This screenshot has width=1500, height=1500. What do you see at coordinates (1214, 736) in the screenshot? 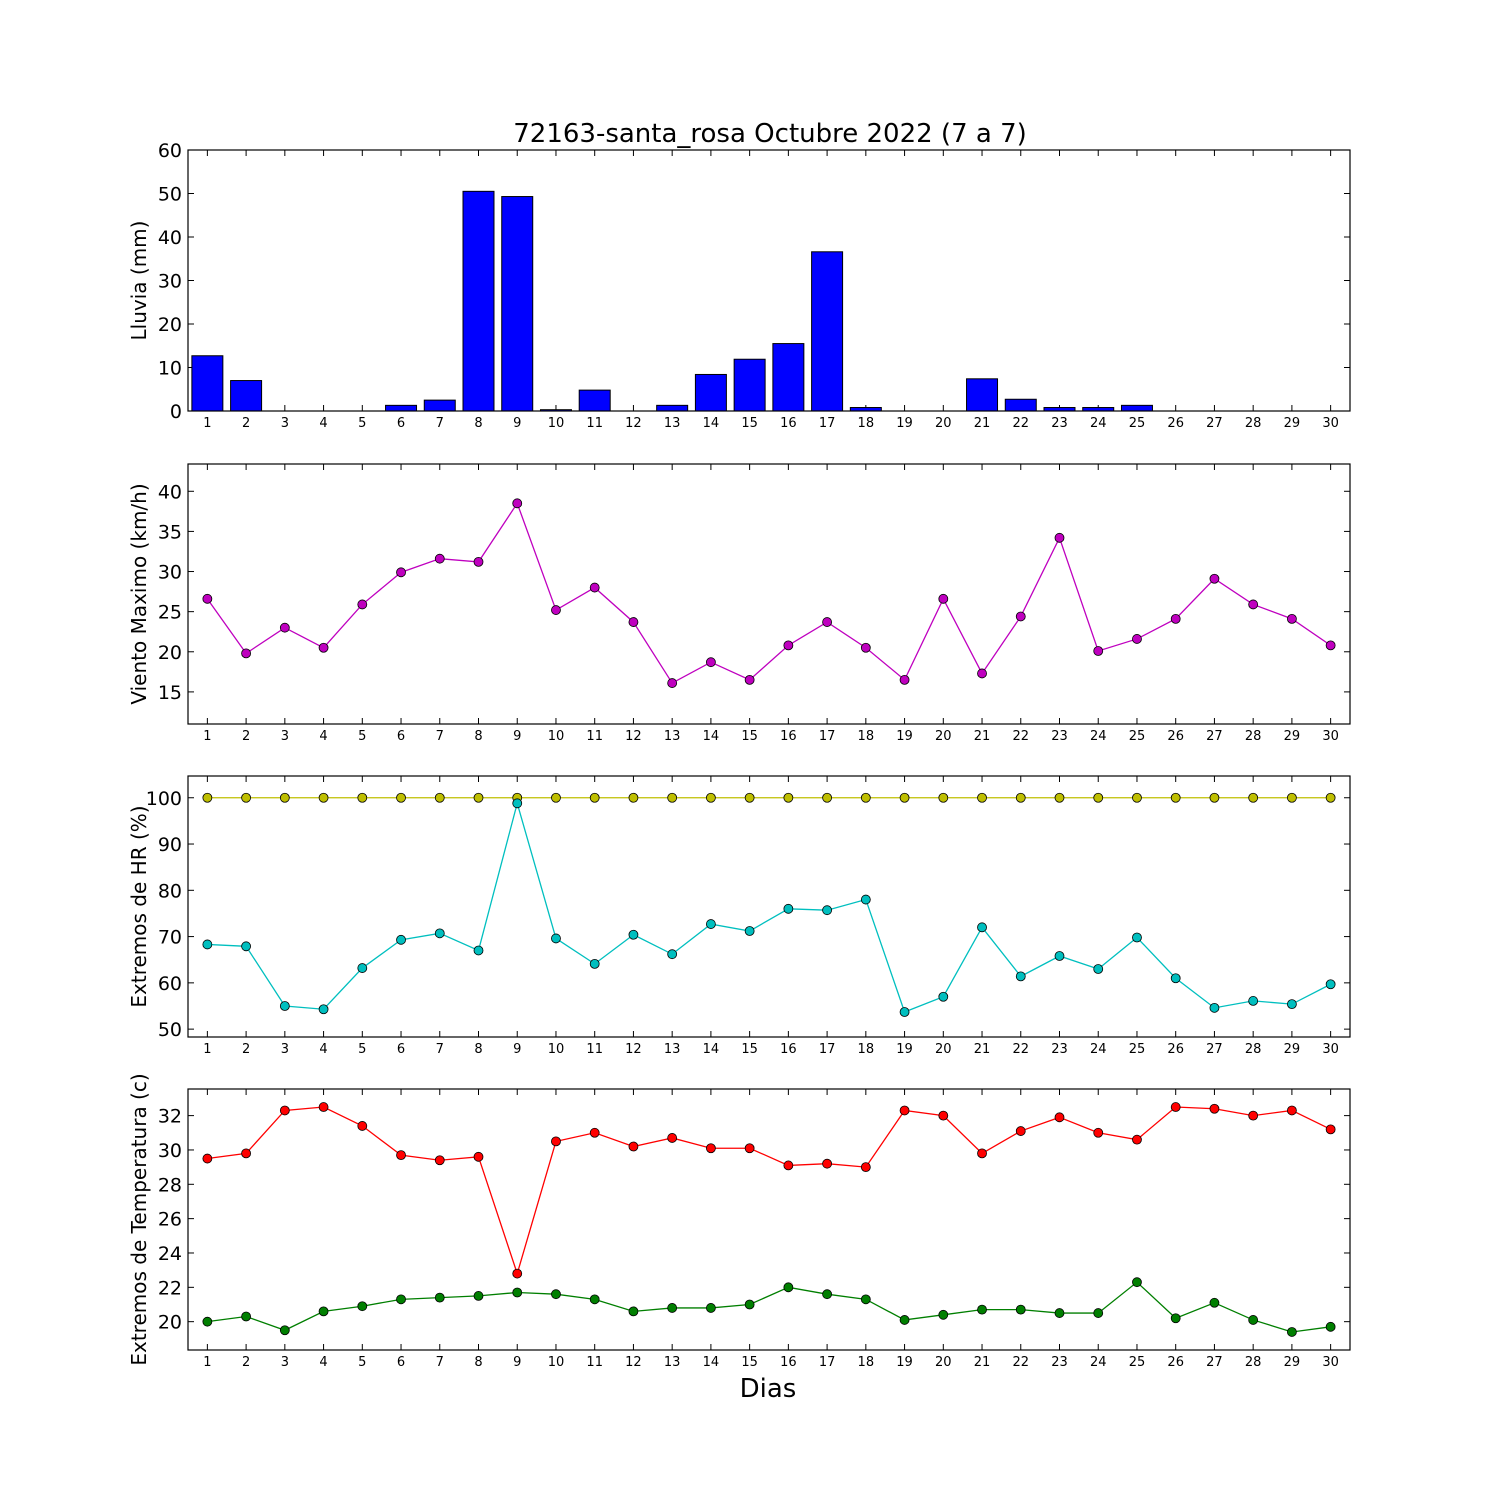
I see `x-tick-label: 27` at bounding box center [1214, 736].